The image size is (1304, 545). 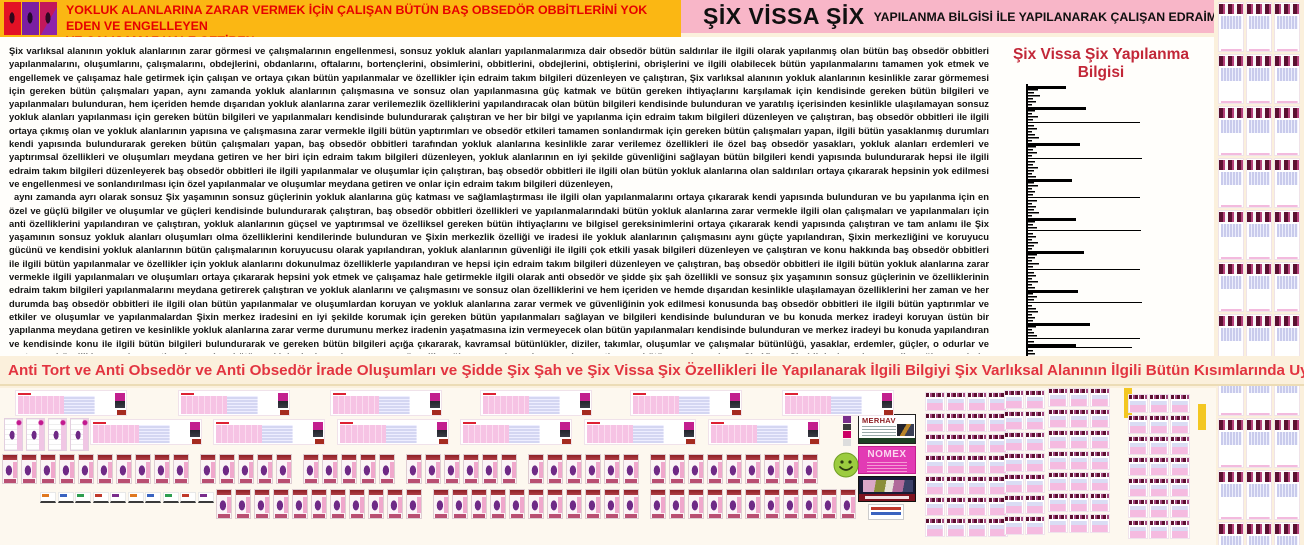 I want to click on note-card, so click(x=886, y=512).